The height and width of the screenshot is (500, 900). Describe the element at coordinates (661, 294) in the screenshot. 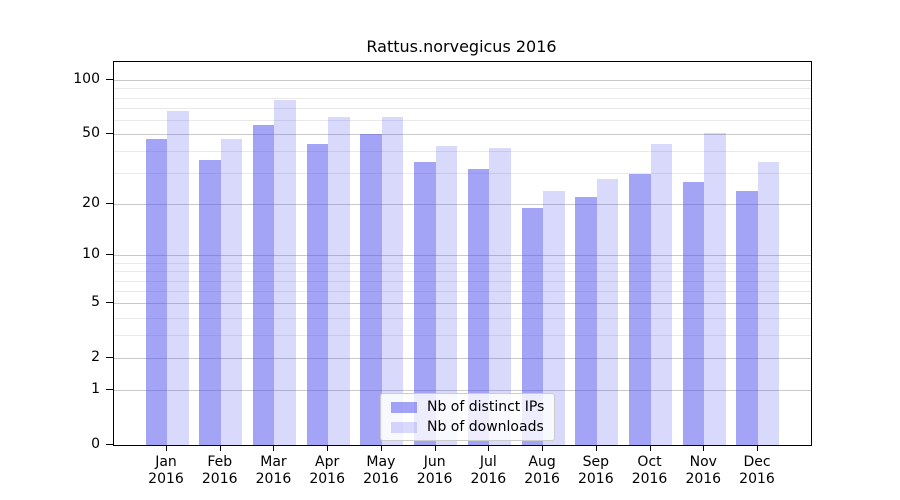

I see `bar-downloads-oct` at that location.